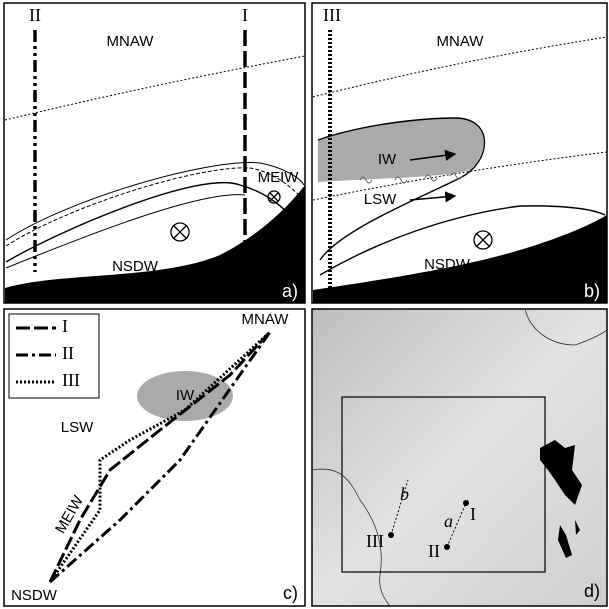  What do you see at coordinates (434, 551) in the screenshot?
I see `station-label: II` at bounding box center [434, 551].